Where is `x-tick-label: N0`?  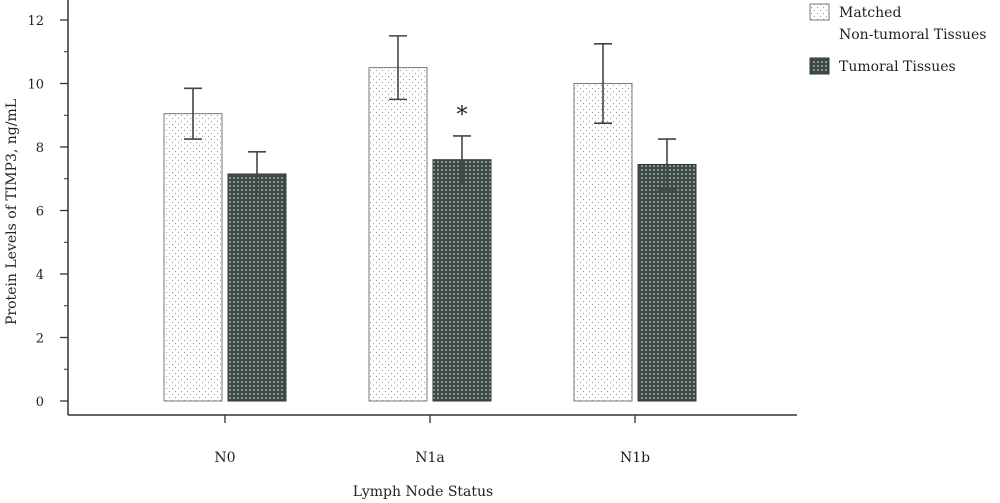 x-tick-label: N0 is located at coordinates (224, 458).